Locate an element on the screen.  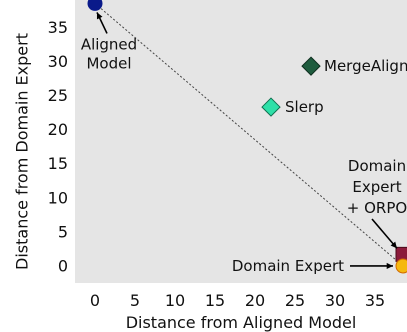
x-tick-label: 30 is located at coordinates (335, 300).